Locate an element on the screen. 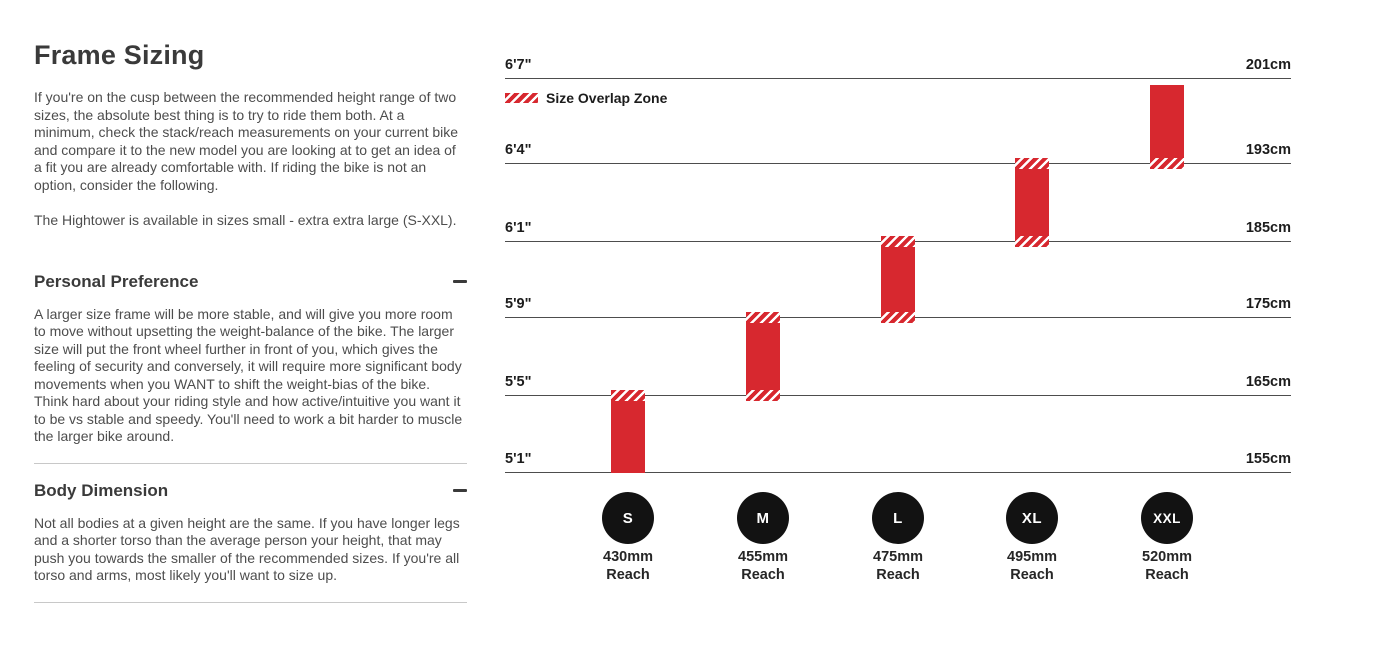  height-label-imperial: 6'7" is located at coordinates (518, 65).